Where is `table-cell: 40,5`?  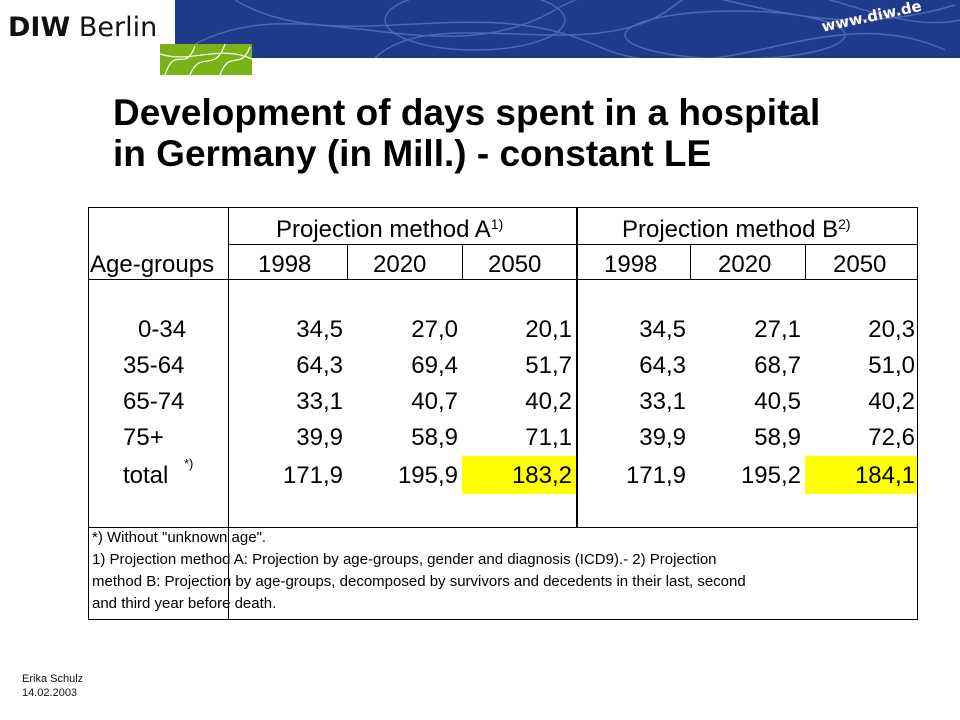
table-cell: 40,5 is located at coordinates (777, 401).